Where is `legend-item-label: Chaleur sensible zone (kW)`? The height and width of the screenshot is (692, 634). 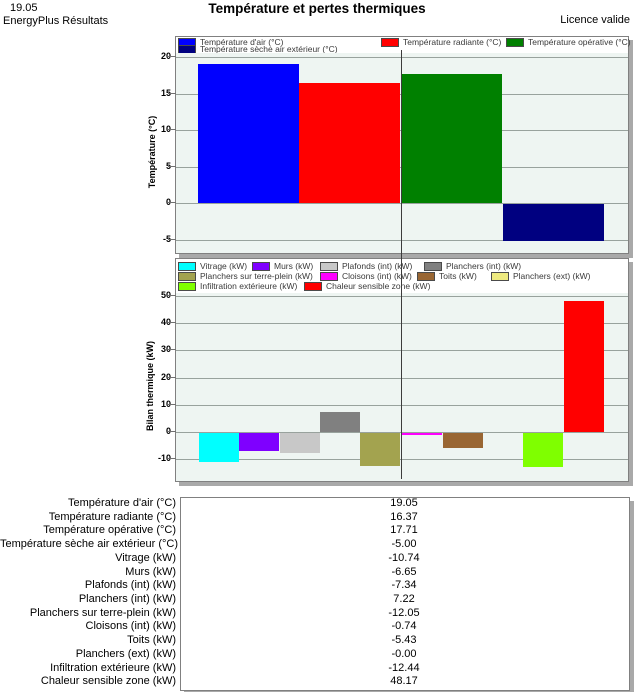
legend-item-label: Chaleur sensible zone (kW) is located at coordinates (378, 286).